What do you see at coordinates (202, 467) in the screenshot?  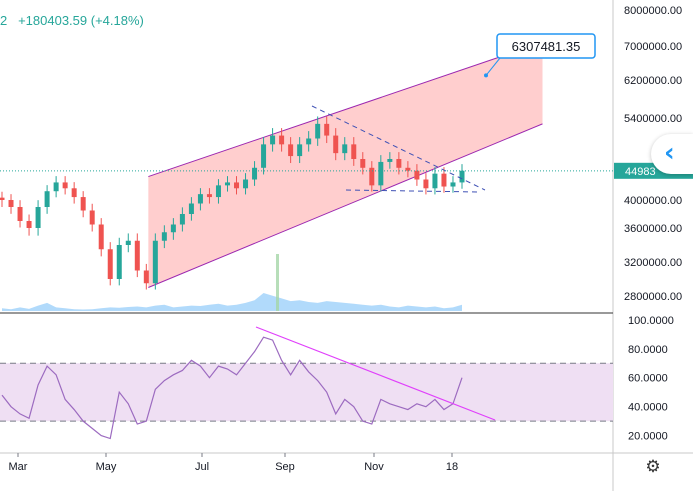 I see `time-tick-label: Jul` at bounding box center [202, 467].